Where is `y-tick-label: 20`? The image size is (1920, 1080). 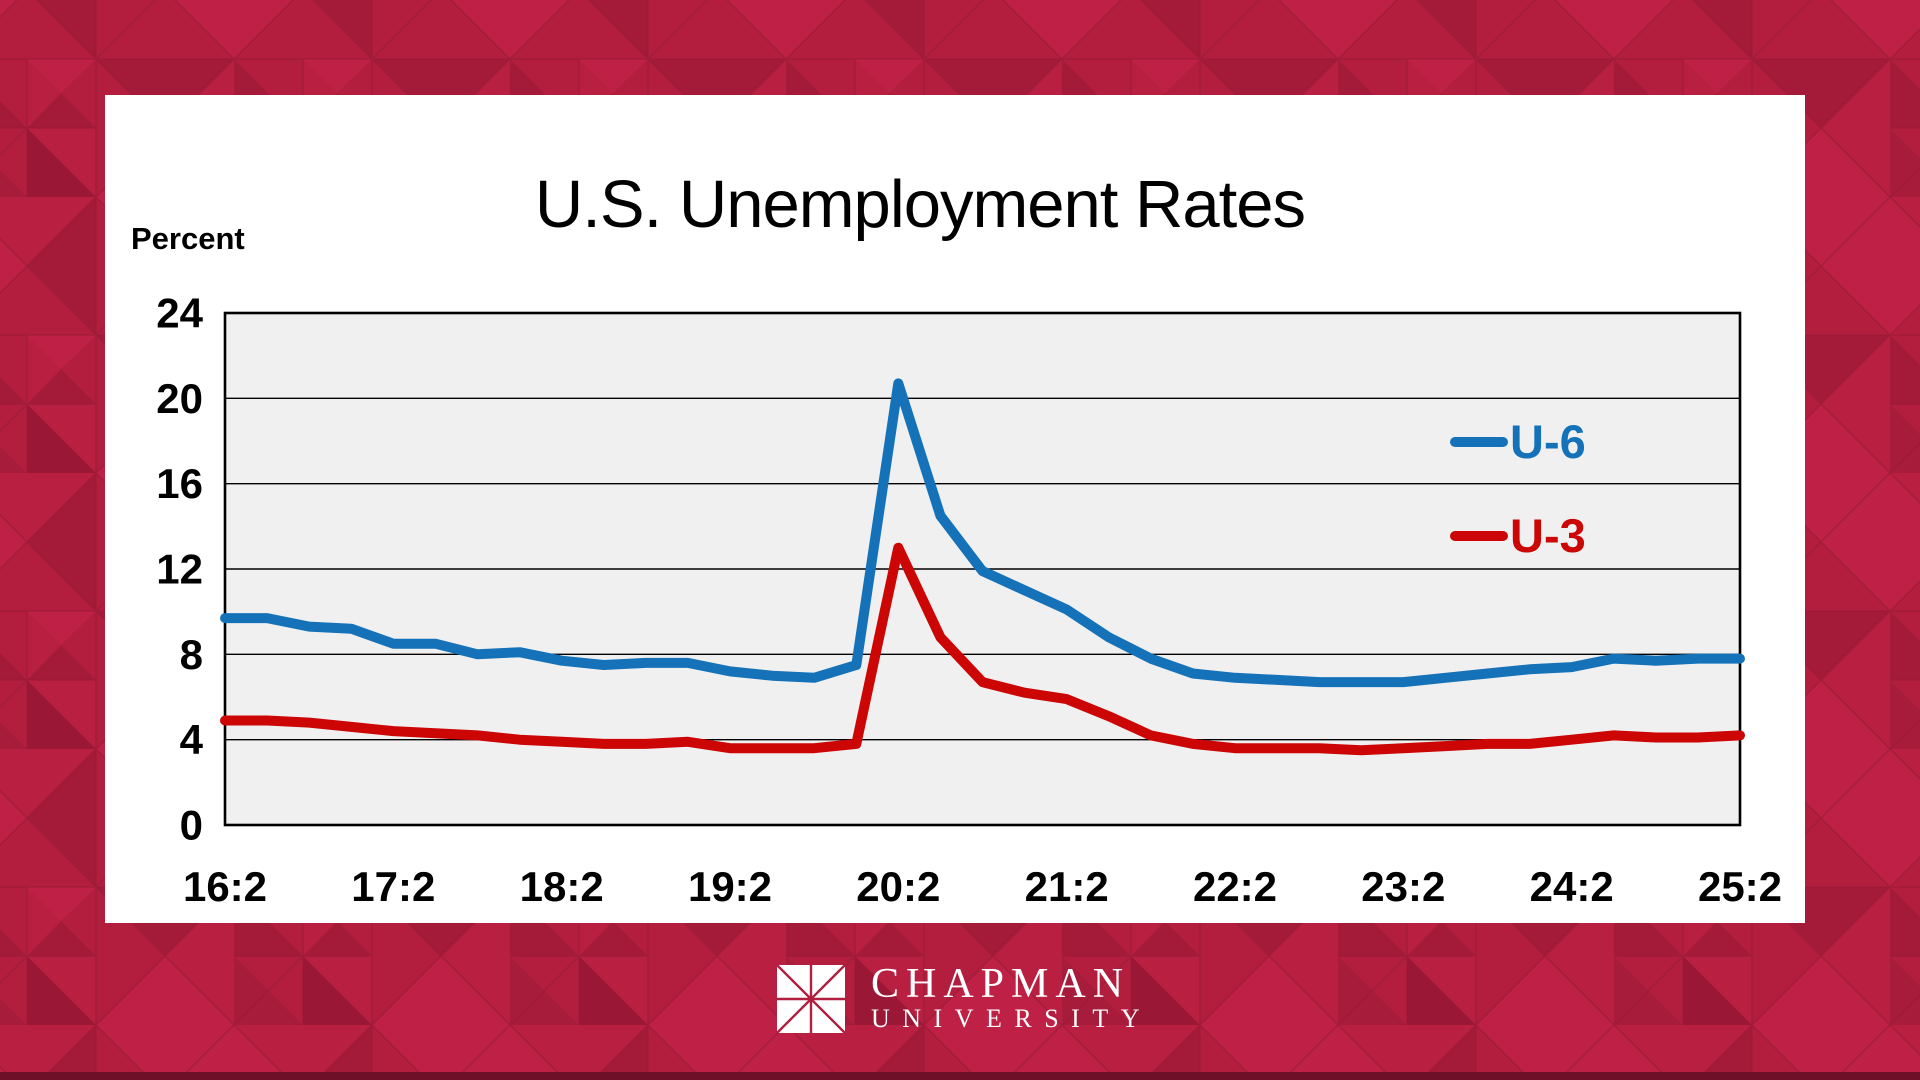 y-tick-label: 20 is located at coordinates (179, 398).